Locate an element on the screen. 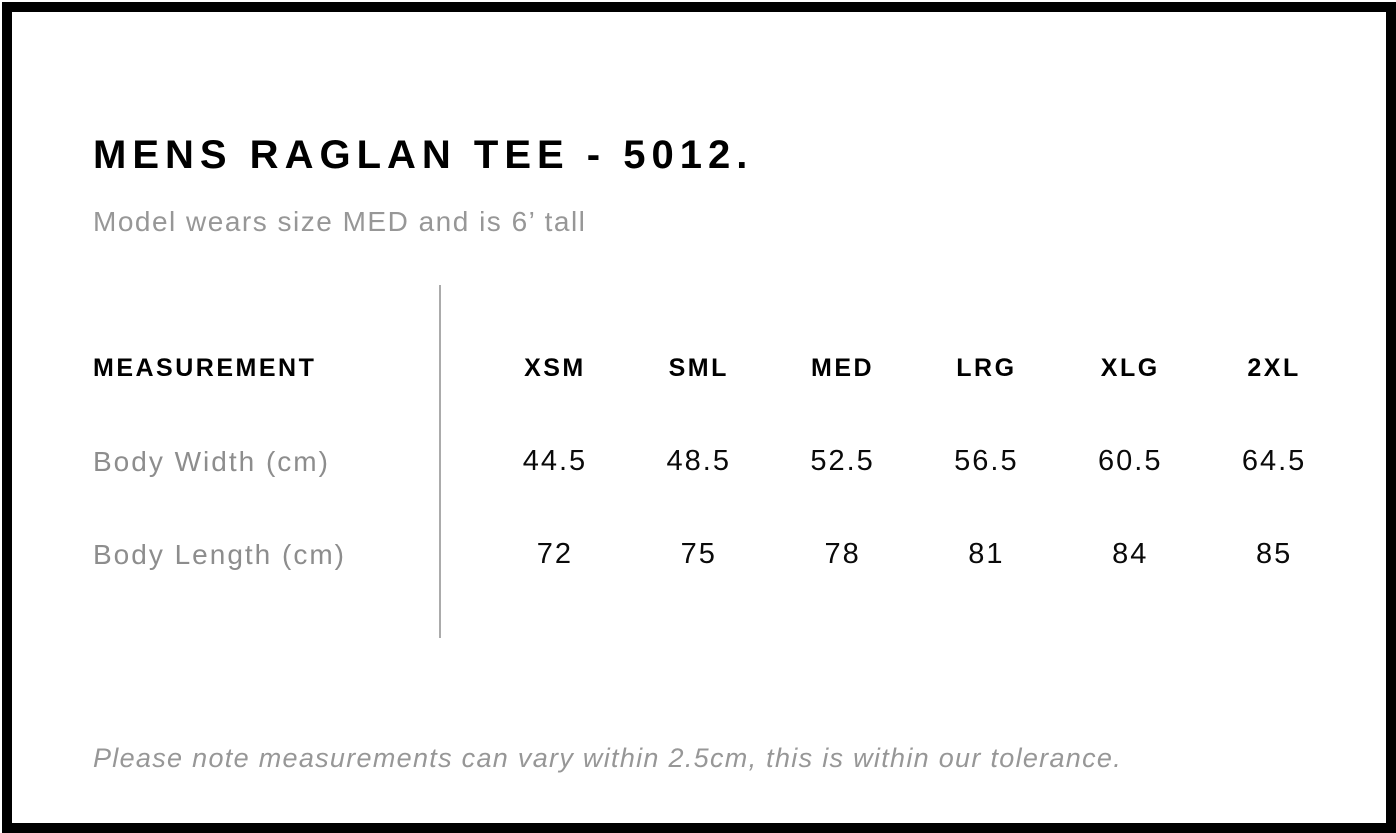 The width and height of the screenshot is (1396, 833). size-column-header-xsm: XSM is located at coordinates (555, 368).